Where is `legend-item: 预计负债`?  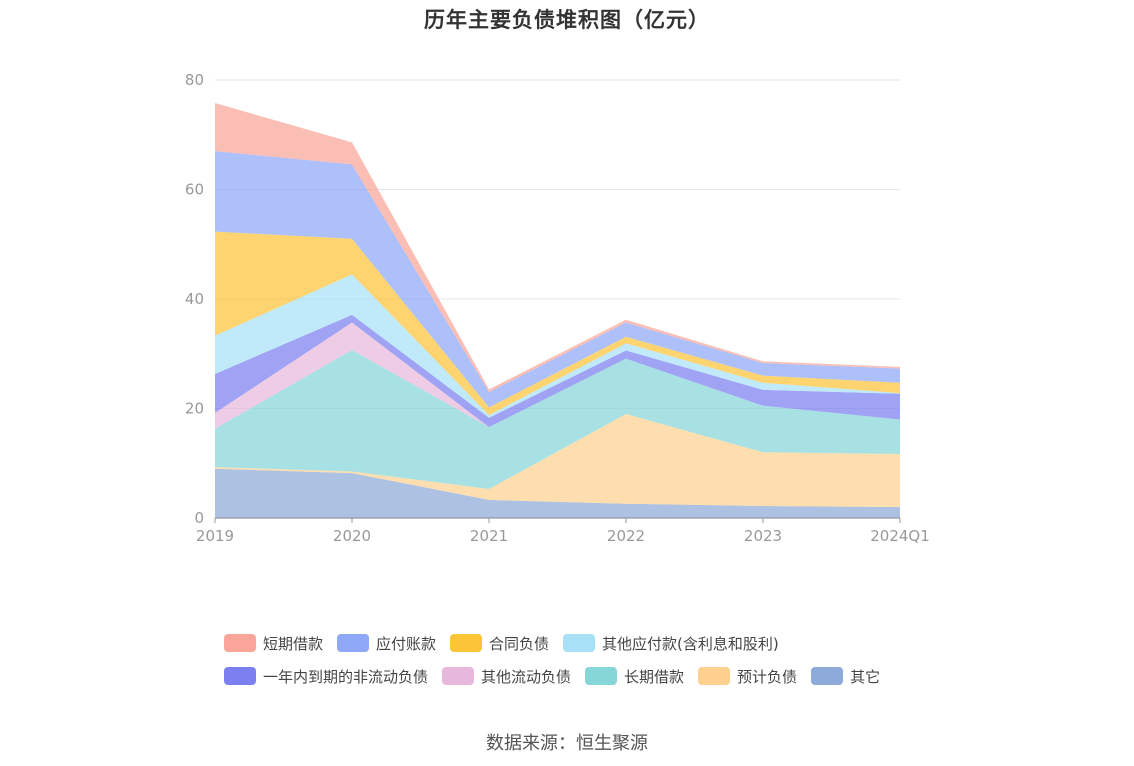
legend-item: 预计负债 is located at coordinates (747, 676).